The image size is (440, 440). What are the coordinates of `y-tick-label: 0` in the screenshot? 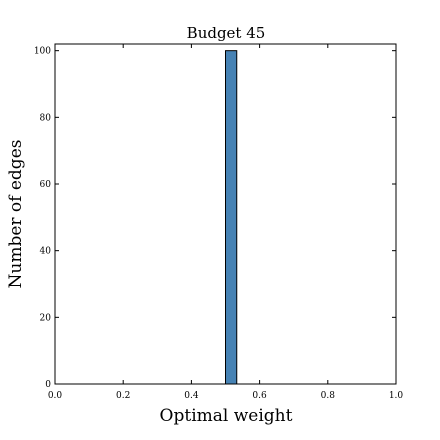 It's located at (48, 385).